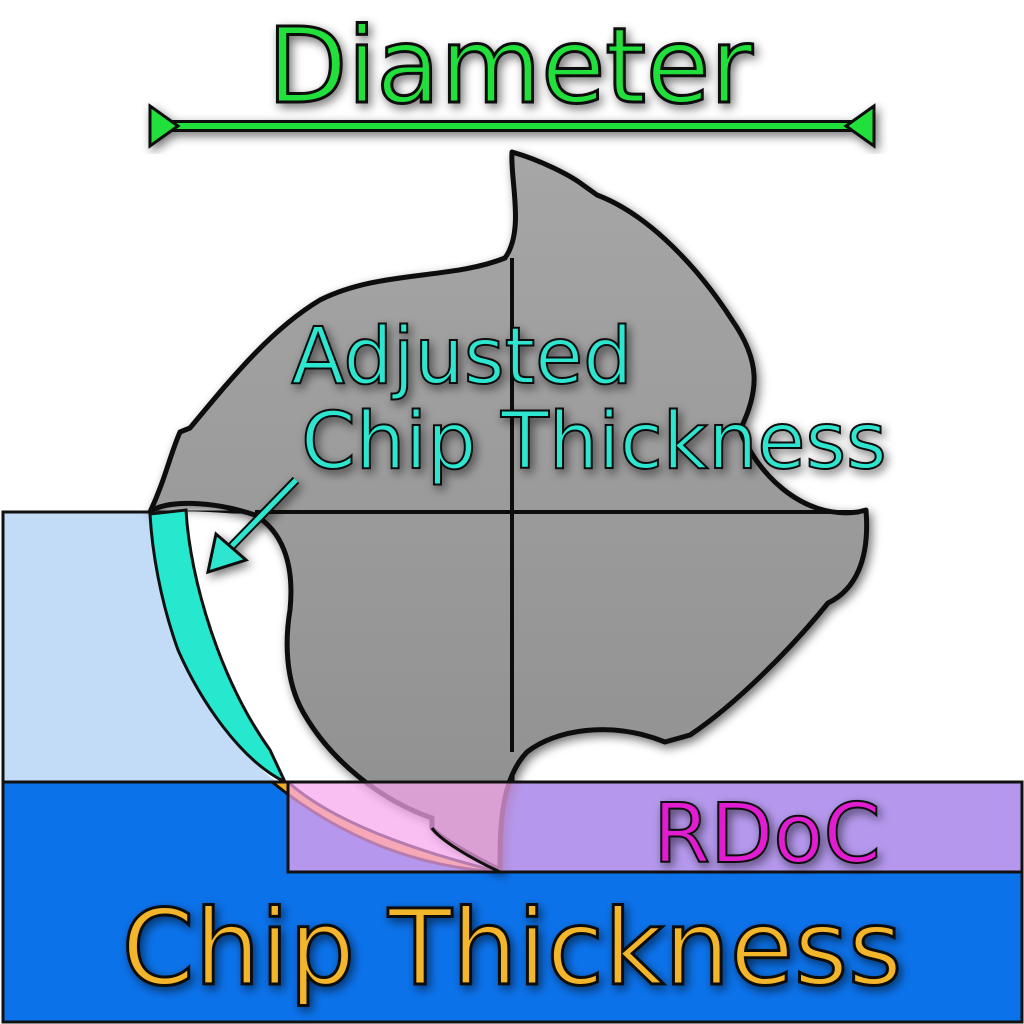  I want to click on cut-clearance, so click(325, 691).